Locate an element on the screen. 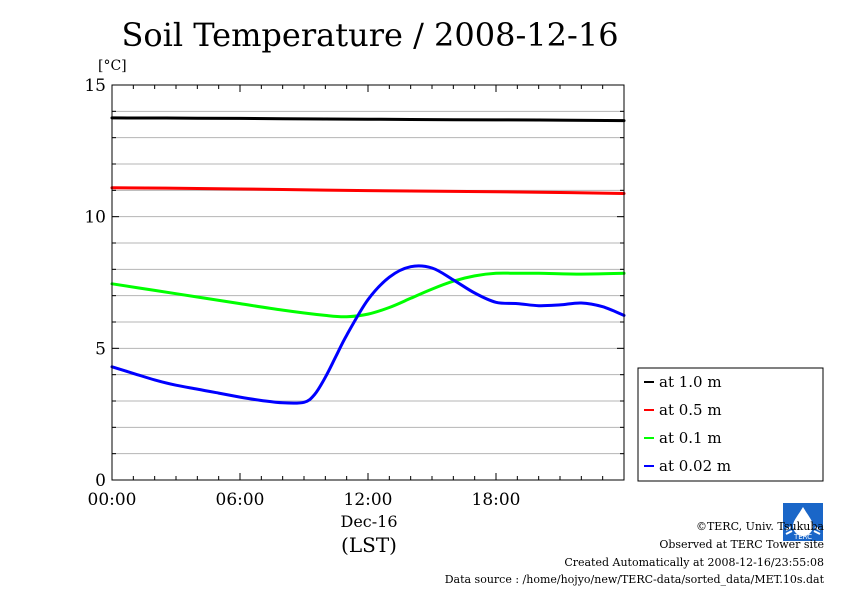 This screenshot has width=842, height=595. legend-item: at 0.1 m is located at coordinates (683, 438).